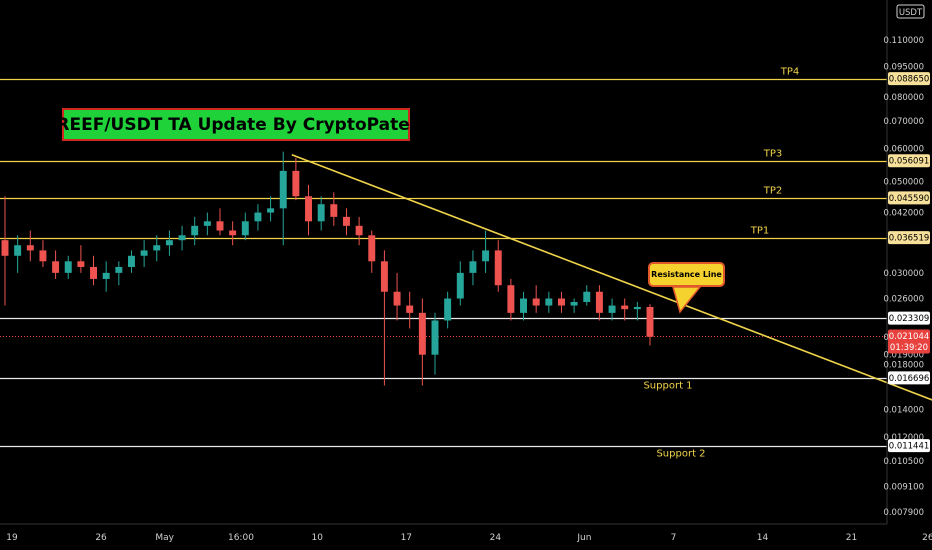  I want to click on price-axis-tick: 0.095000, so click(903, 67).